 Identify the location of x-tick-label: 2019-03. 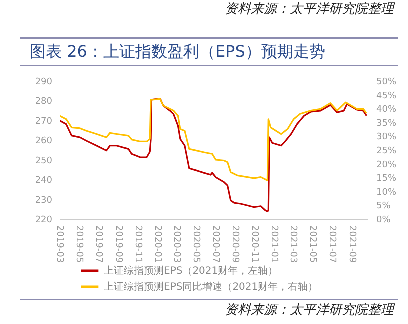
(59, 245).